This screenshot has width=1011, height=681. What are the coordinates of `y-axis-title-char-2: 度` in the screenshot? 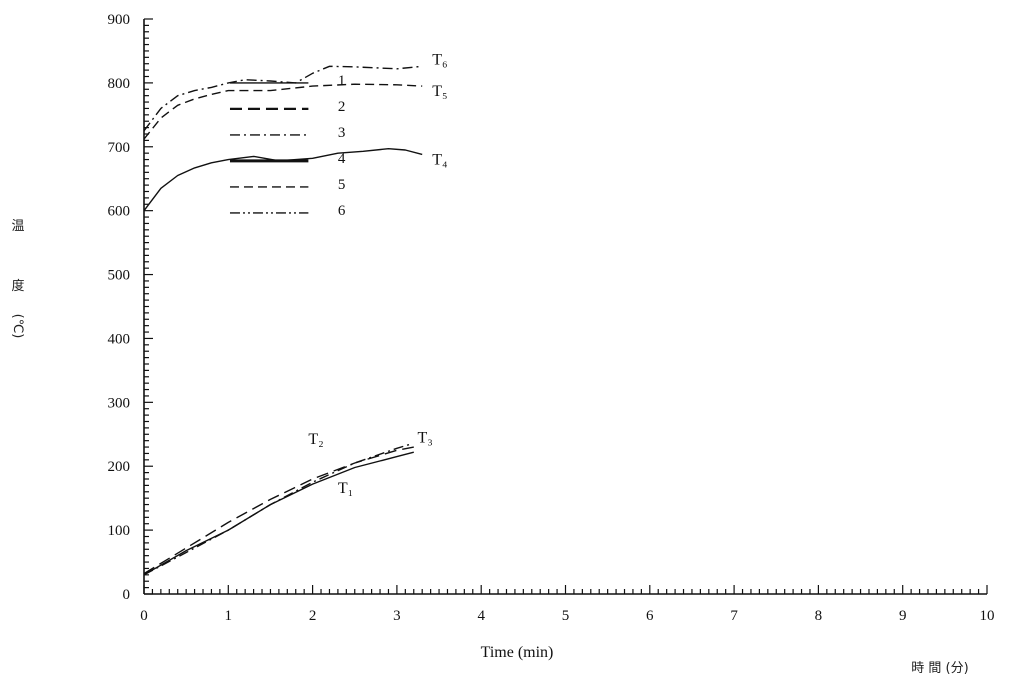 It's located at (17, 286).